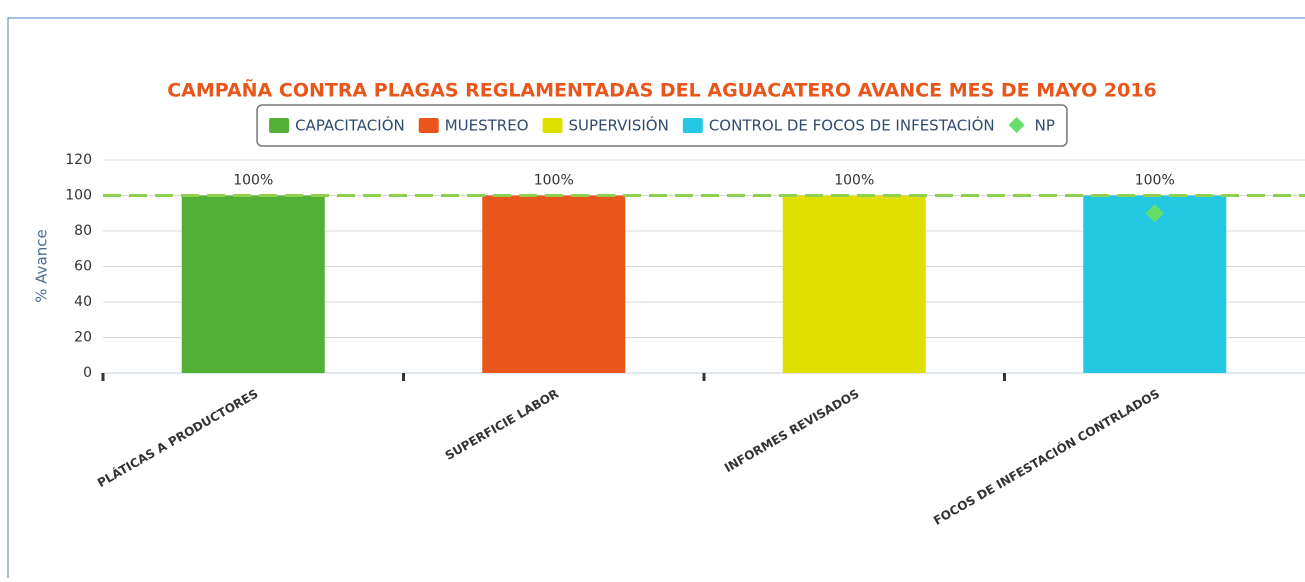 This screenshot has height=582, width=1305. Describe the element at coordinates (177, 438) in the screenshot. I see `x-tick-label: PLÁTICAS A PRODUCTORES` at that location.